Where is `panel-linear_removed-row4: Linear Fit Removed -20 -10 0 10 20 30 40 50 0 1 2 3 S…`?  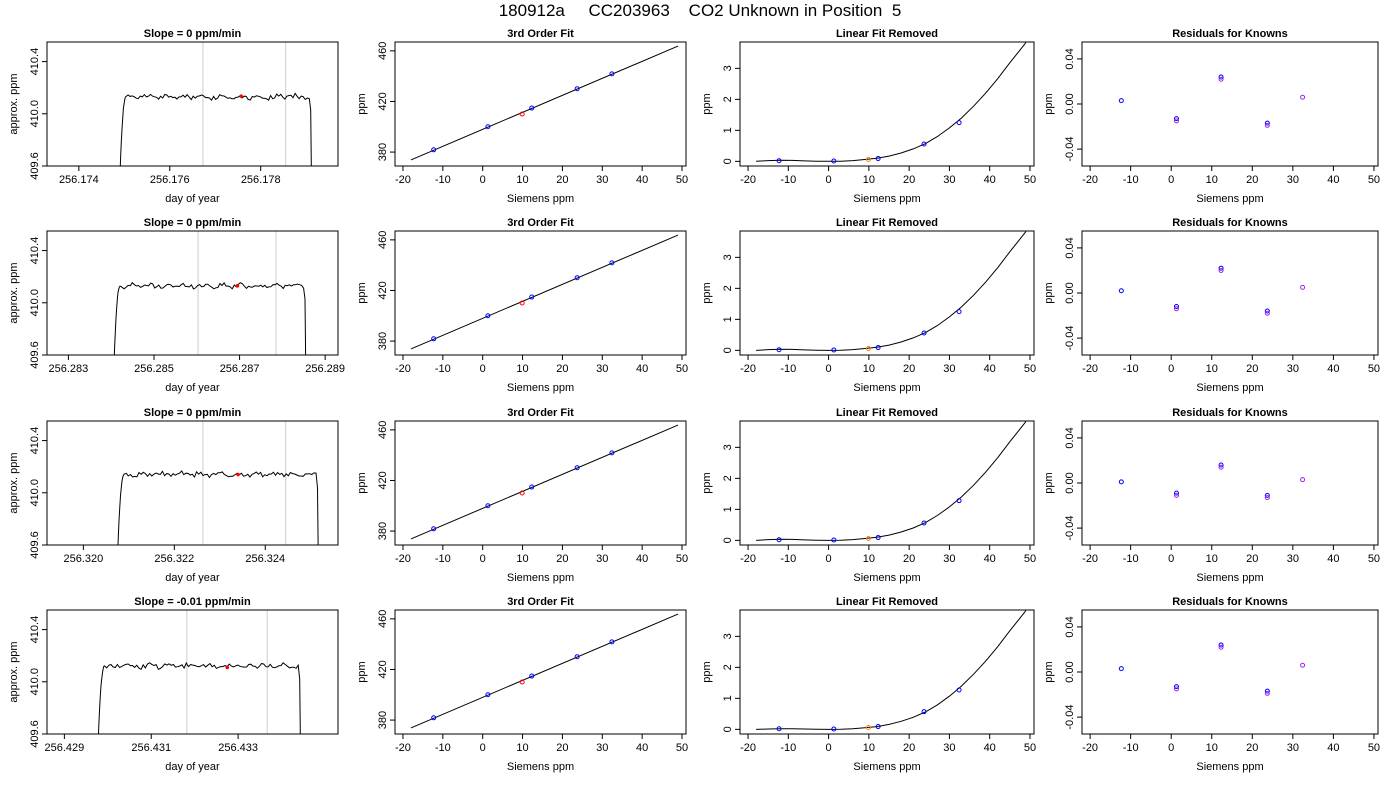
panel-linear_removed-row4: Linear Fit Removed -20 -10 0 10 20 30 40 50 0 1 2 3 S… is located at coordinates (868, 684).